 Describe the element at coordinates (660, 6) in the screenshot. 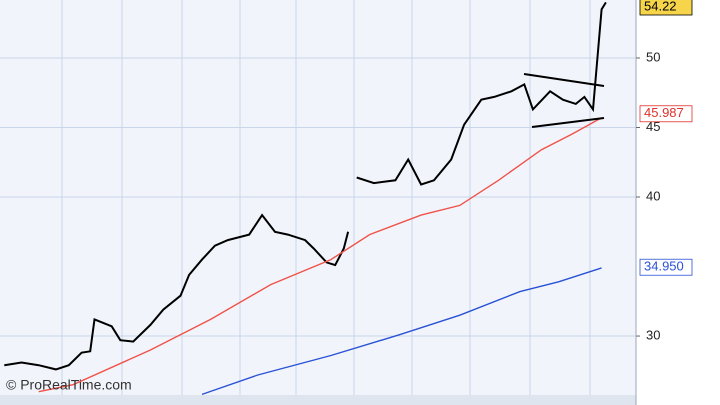

I see `price-marker-label: 54.22` at that location.